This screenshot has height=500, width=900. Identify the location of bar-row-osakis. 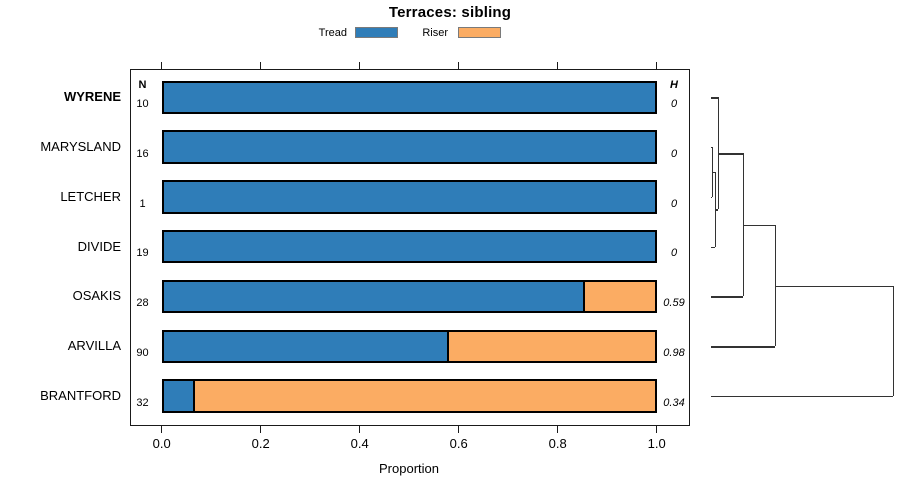
(409, 296).